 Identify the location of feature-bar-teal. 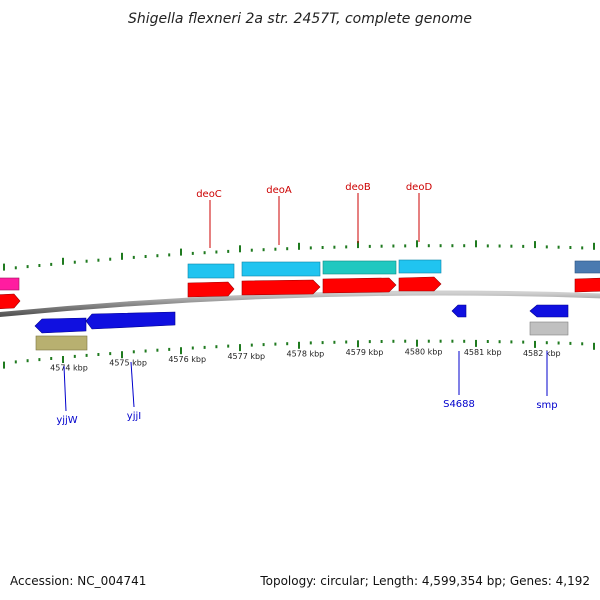
(359, 267).